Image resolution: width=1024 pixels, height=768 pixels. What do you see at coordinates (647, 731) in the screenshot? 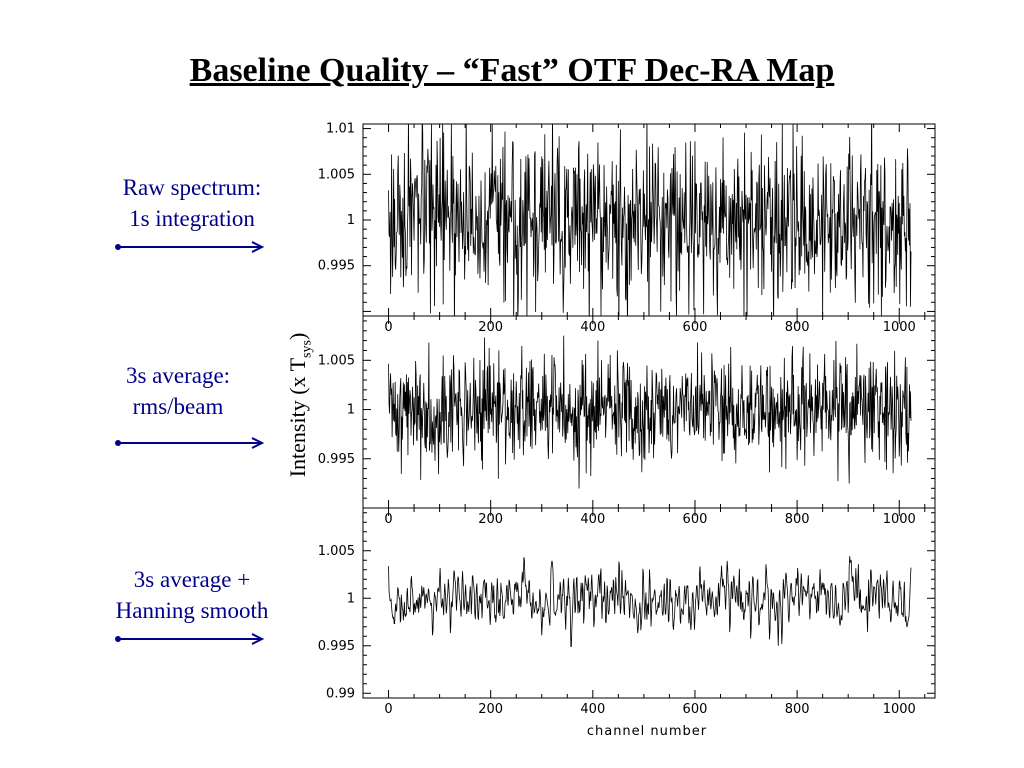
I see `x-axis-label: channel number` at bounding box center [647, 731].